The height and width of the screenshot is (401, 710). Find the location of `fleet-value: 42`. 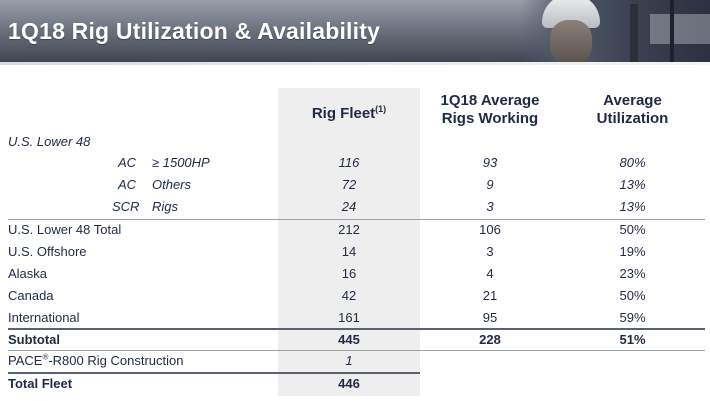

fleet-value: 42 is located at coordinates (349, 295).